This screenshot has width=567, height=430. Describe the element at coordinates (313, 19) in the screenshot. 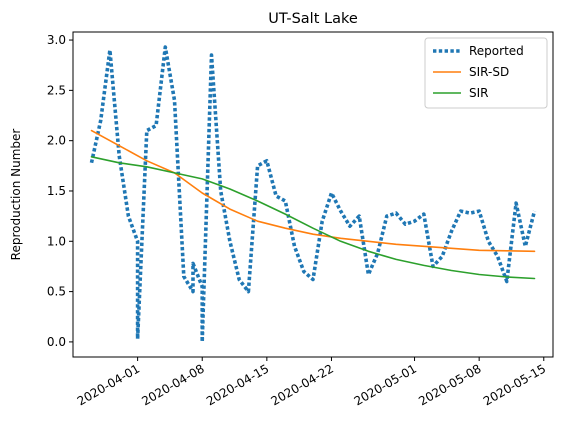

I see `chart-title: UT-Salt Lake` at that location.